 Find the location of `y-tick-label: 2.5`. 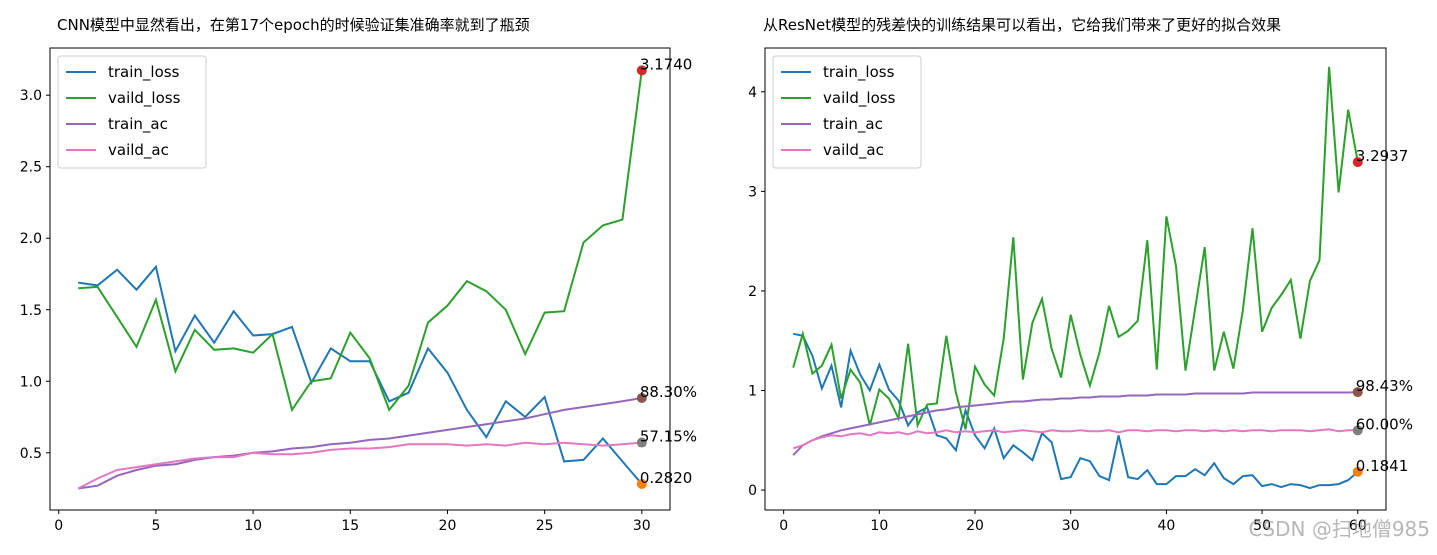

y-tick-label: 2.5 is located at coordinates (31, 168).